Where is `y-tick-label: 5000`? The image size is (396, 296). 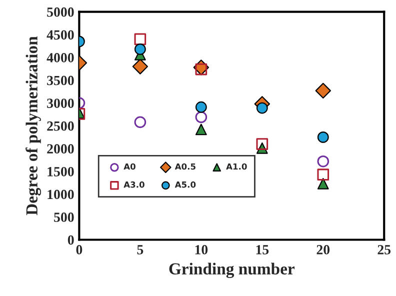 y-tick-label: 5000 is located at coordinates (60, 12).